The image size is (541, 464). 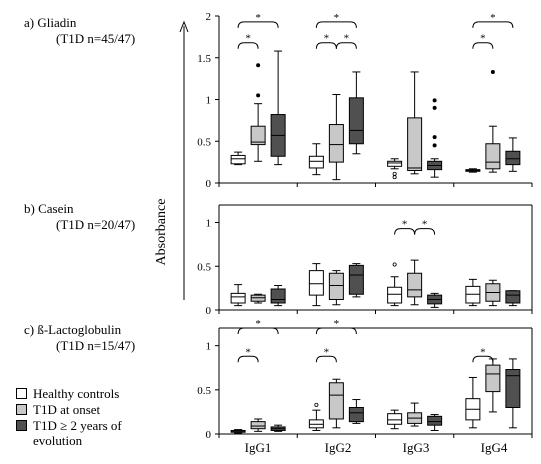 What do you see at coordinates (248, 39) in the screenshot?
I see `panel-0-significance-star-0: *` at bounding box center [248, 39].